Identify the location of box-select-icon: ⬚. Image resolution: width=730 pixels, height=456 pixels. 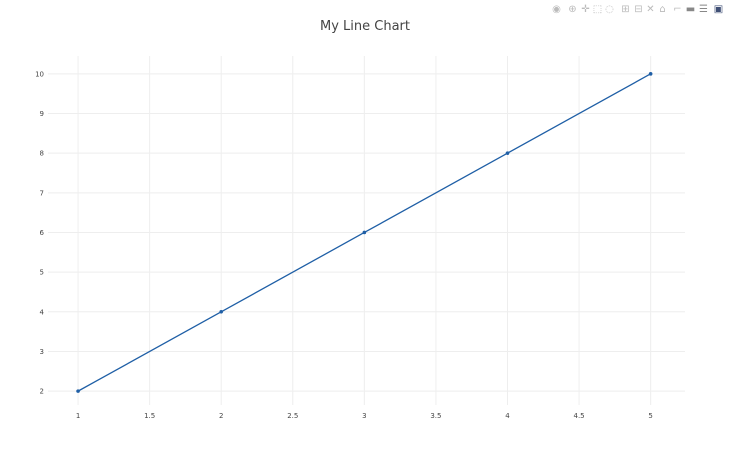
(597, 9).